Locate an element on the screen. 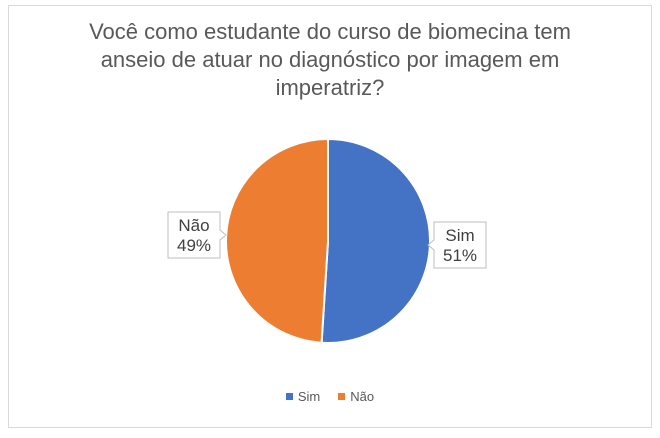 The height and width of the screenshot is (438, 660). data-label-percent-no: 49% is located at coordinates (194, 245).